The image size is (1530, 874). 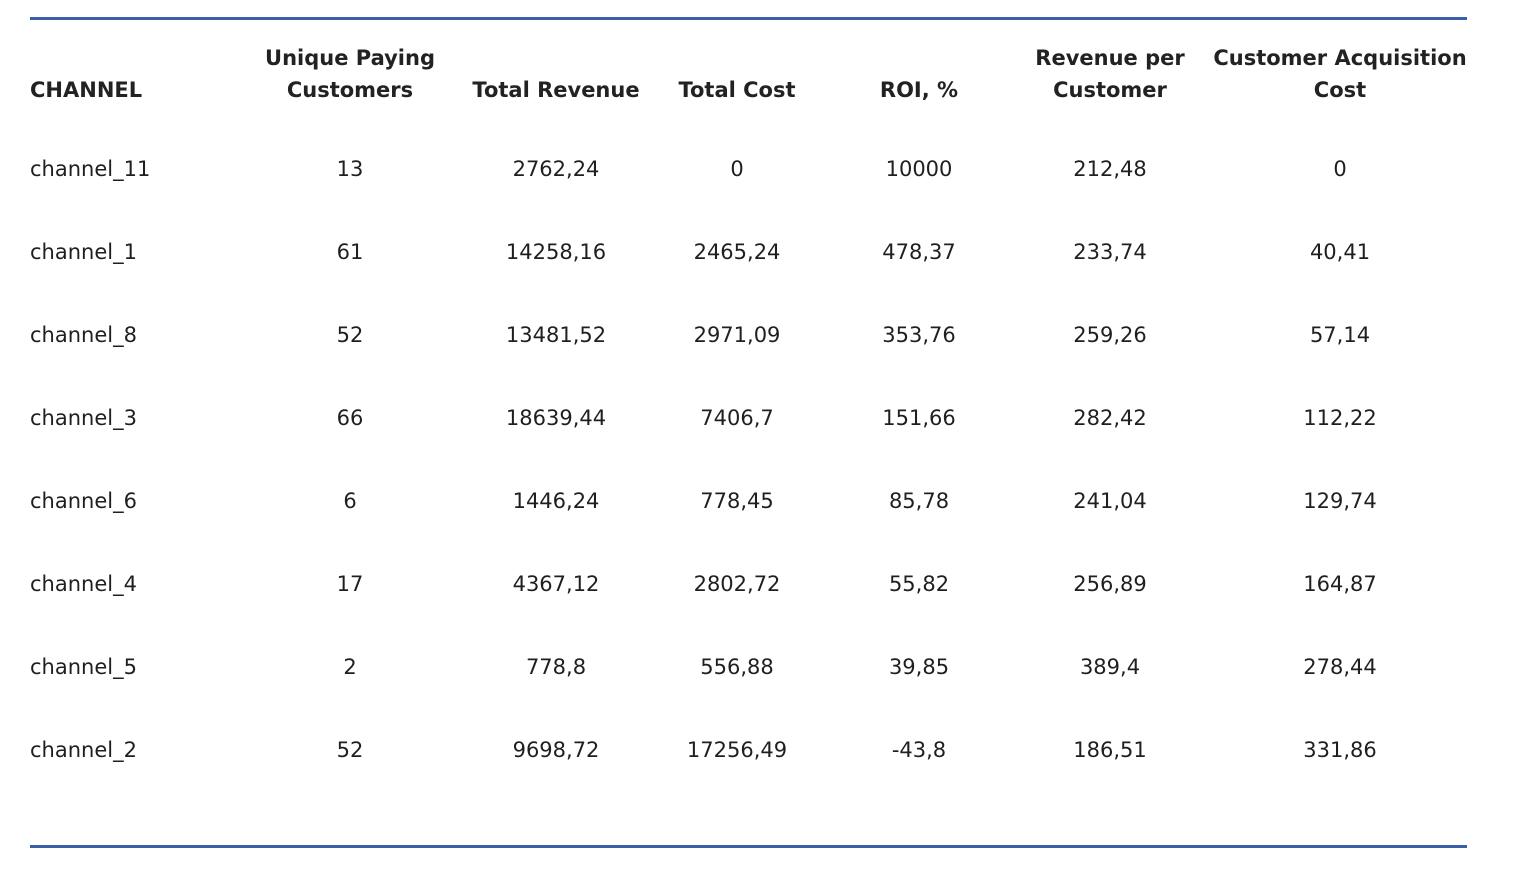 What do you see at coordinates (350, 58) in the screenshot?
I see `header-line: Unique Paying` at bounding box center [350, 58].